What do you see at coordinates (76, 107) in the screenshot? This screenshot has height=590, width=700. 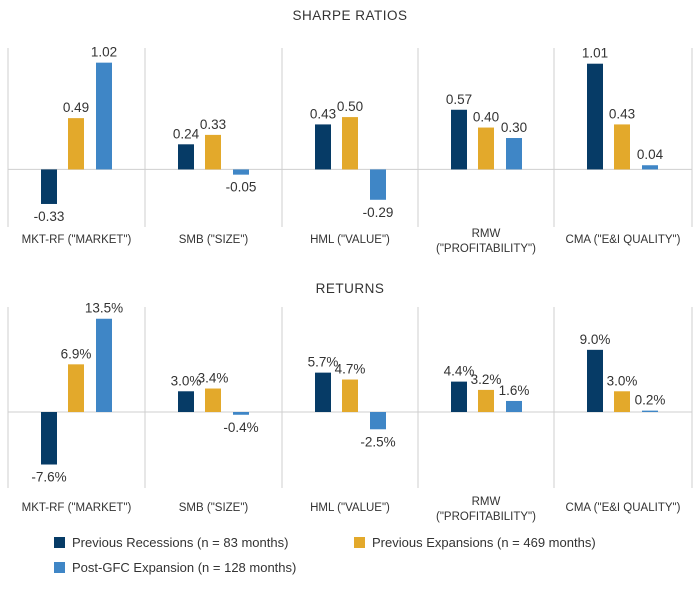 I see `sharpe-data-label-previous-expansions-mkt-rf-market: 0.49` at bounding box center [76, 107].